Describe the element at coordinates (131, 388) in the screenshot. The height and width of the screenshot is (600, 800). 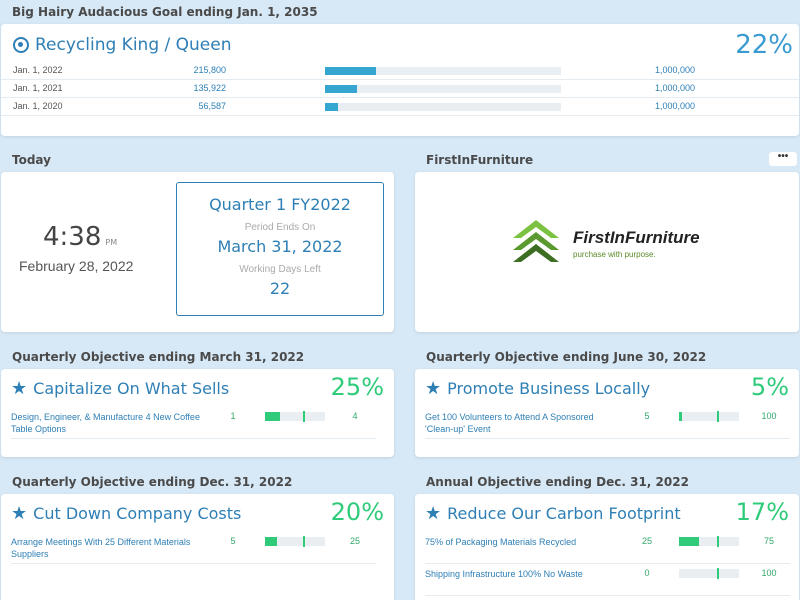
I see `objective-title-label: Capitalize On What Sells` at that location.